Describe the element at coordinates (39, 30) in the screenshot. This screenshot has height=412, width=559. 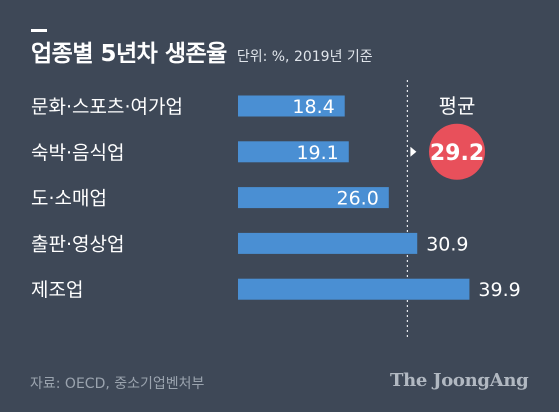
I see `title-accent-bar` at that location.